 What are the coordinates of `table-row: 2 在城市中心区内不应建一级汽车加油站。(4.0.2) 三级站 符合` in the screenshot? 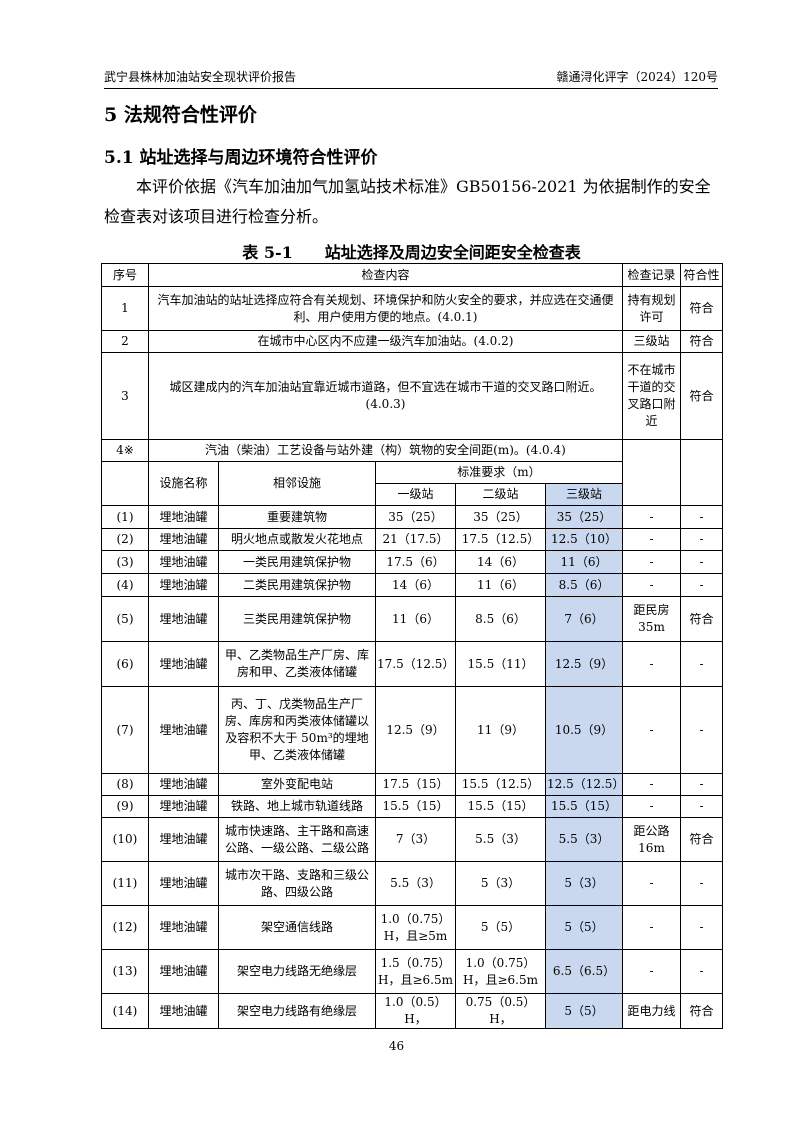 It's located at (412, 341).